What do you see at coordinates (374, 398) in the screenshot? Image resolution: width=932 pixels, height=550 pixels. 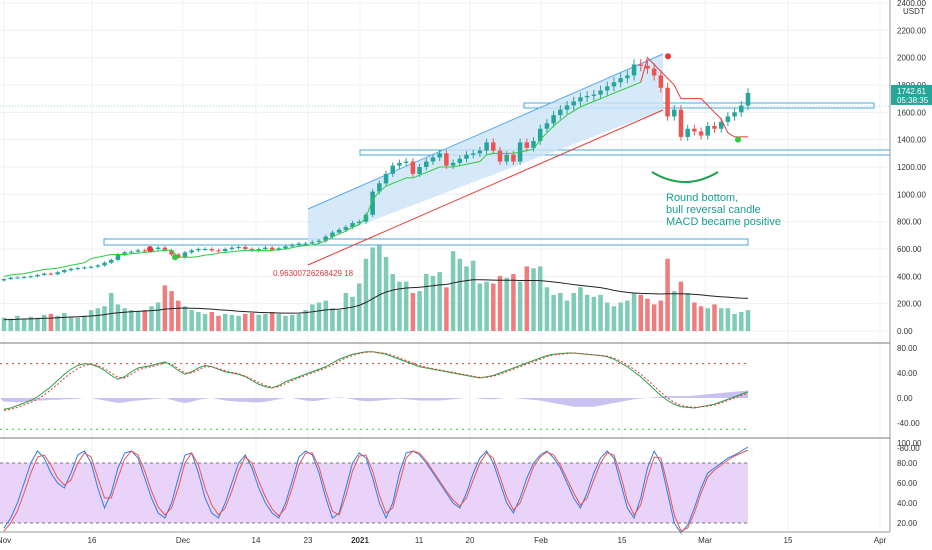 I see `macd-histogram` at bounding box center [374, 398].